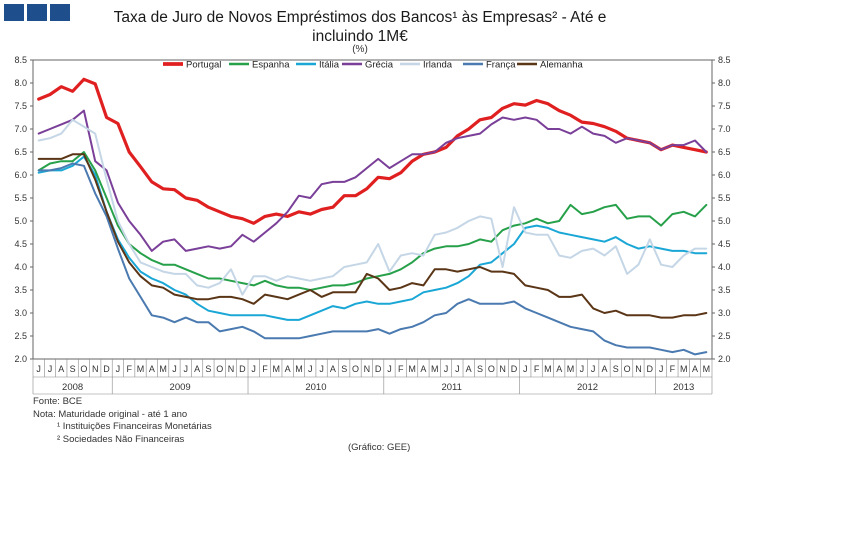 The height and width of the screenshot is (540, 864). Describe the element at coordinates (360, 49) in the screenshot. I see `chart-unit: (%)` at that location.